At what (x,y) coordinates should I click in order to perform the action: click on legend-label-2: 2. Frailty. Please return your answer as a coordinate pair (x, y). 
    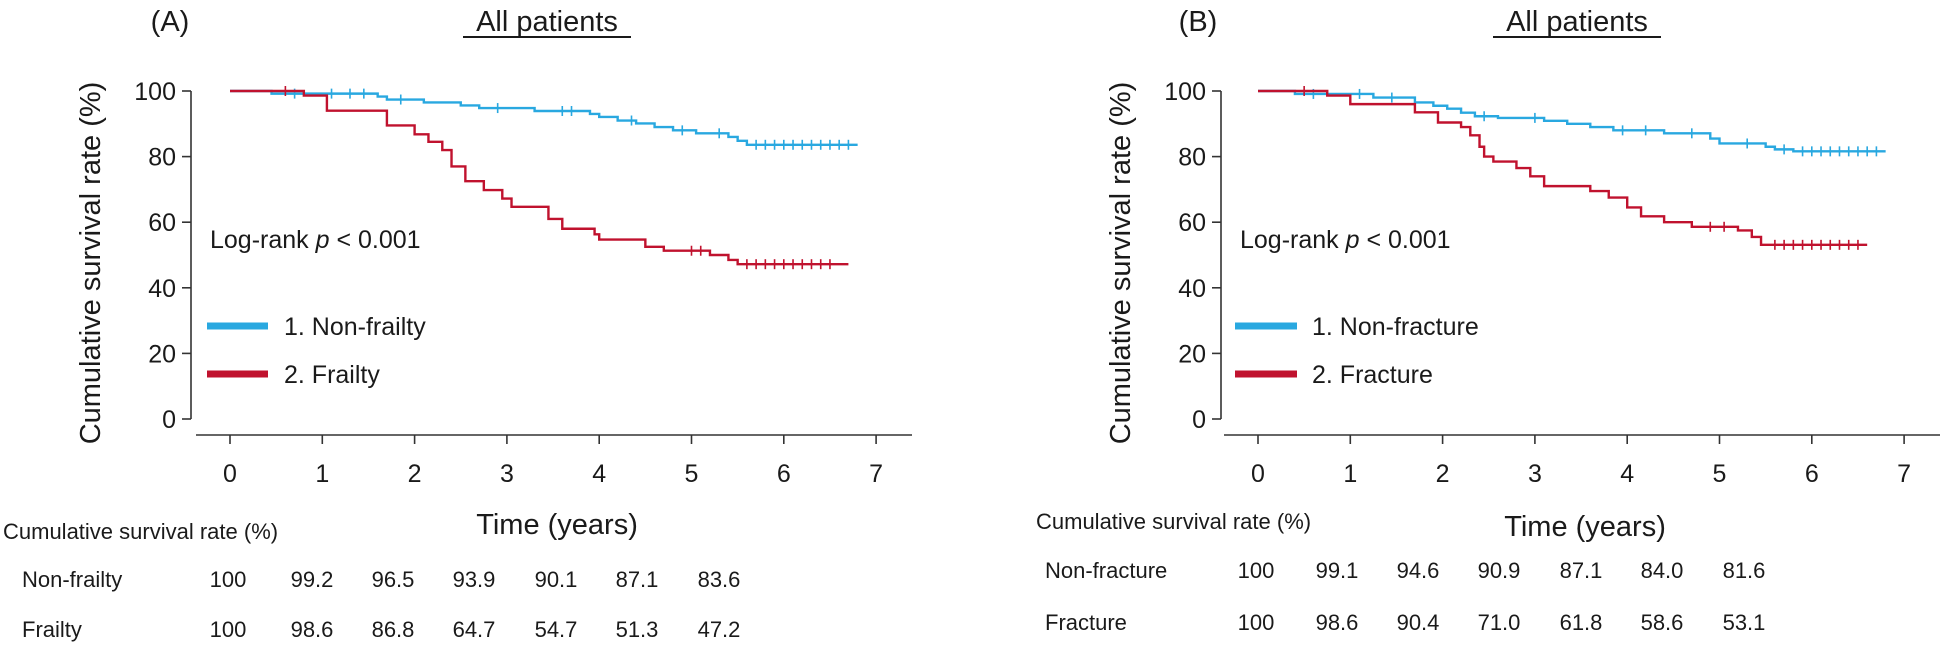
    Looking at the image, I should click on (332, 375).